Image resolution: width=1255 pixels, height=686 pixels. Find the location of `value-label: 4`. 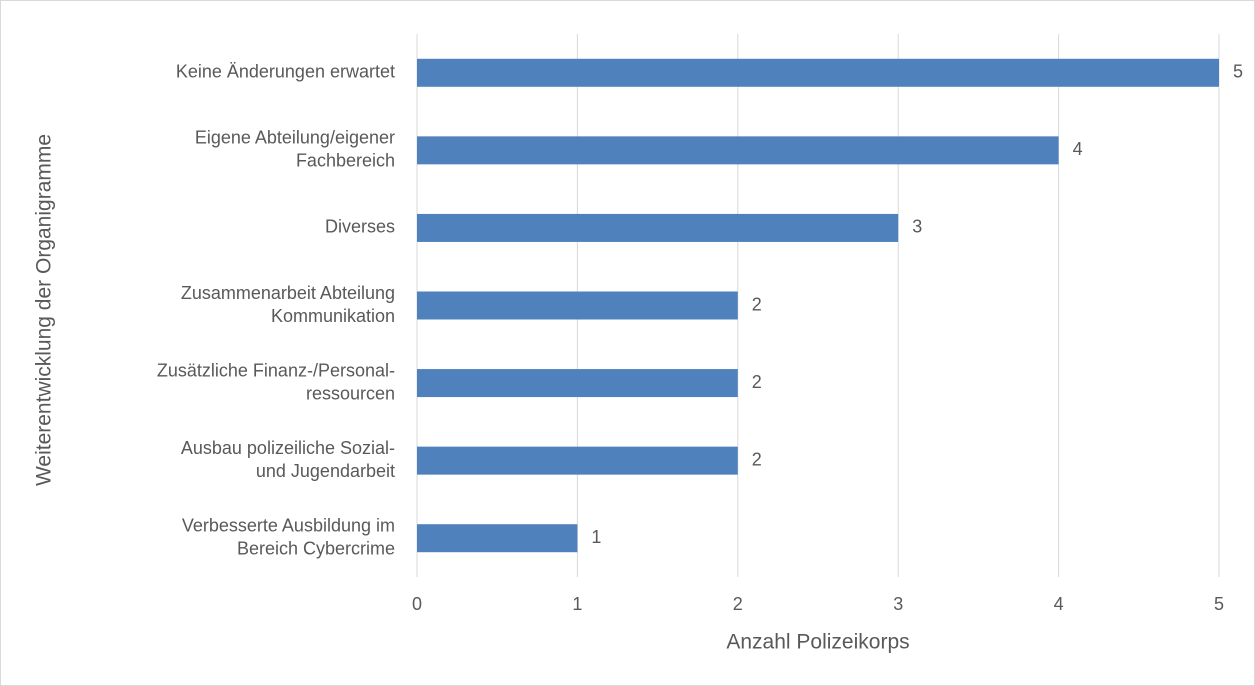

value-label: 4 is located at coordinates (1078, 149).